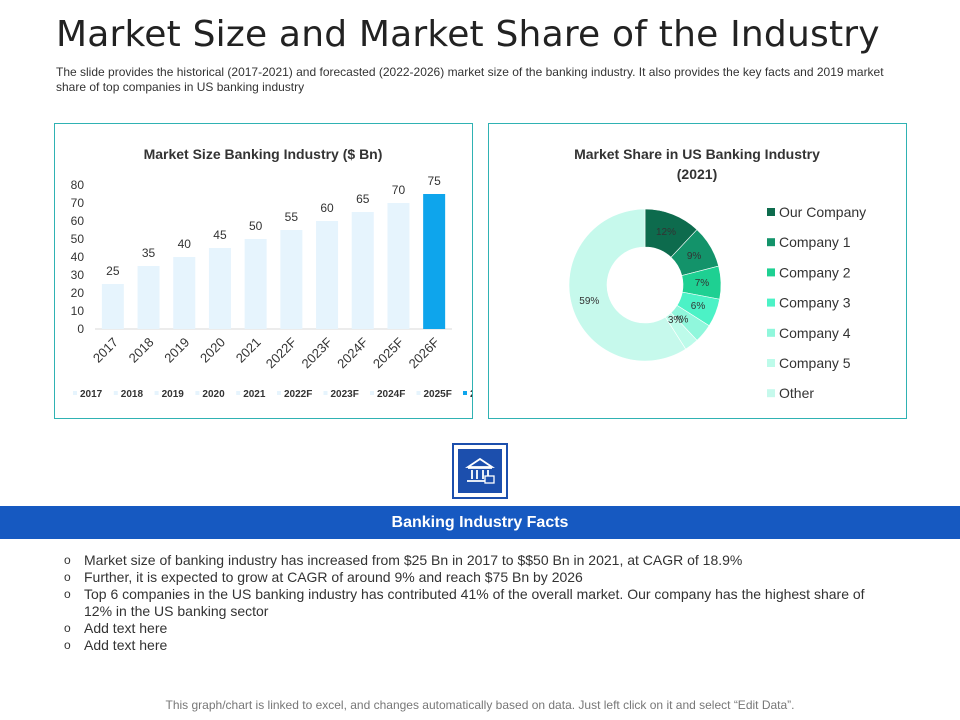 The height and width of the screenshot is (720, 960). Describe the element at coordinates (78, 221) in the screenshot. I see `y-tick-label: 60` at that location.